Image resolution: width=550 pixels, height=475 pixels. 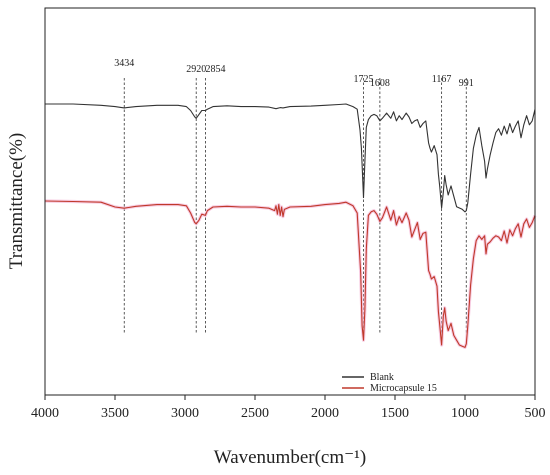 What do you see at coordinates (364, 79) in the screenshot?
I see `peak-label-1725: 1725` at bounding box center [364, 79].